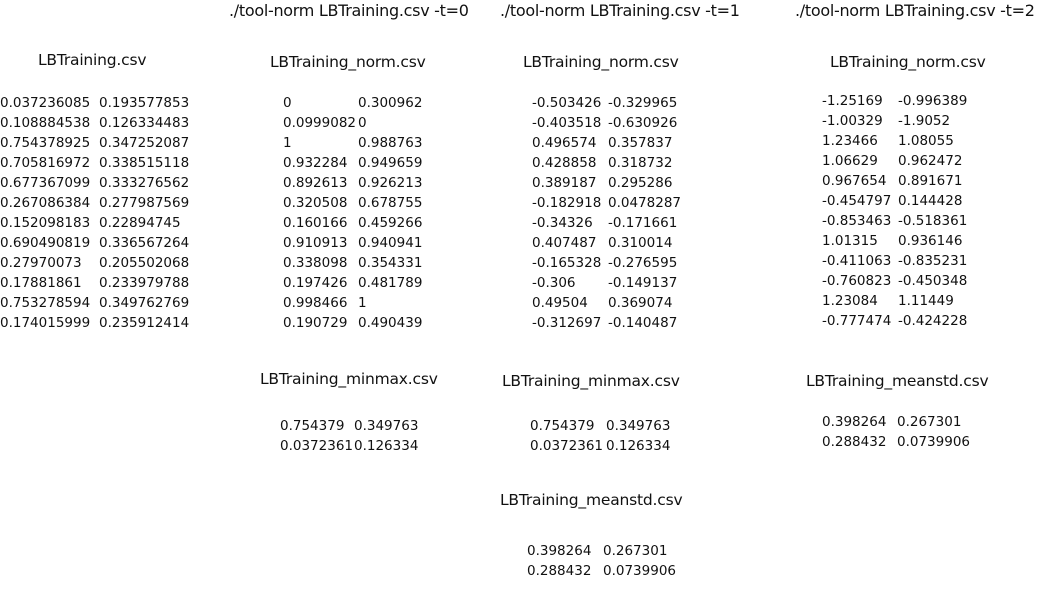 The width and height of the screenshot is (1038, 600). I want to click on table-row: 0 0.300962, so click(352, 103).